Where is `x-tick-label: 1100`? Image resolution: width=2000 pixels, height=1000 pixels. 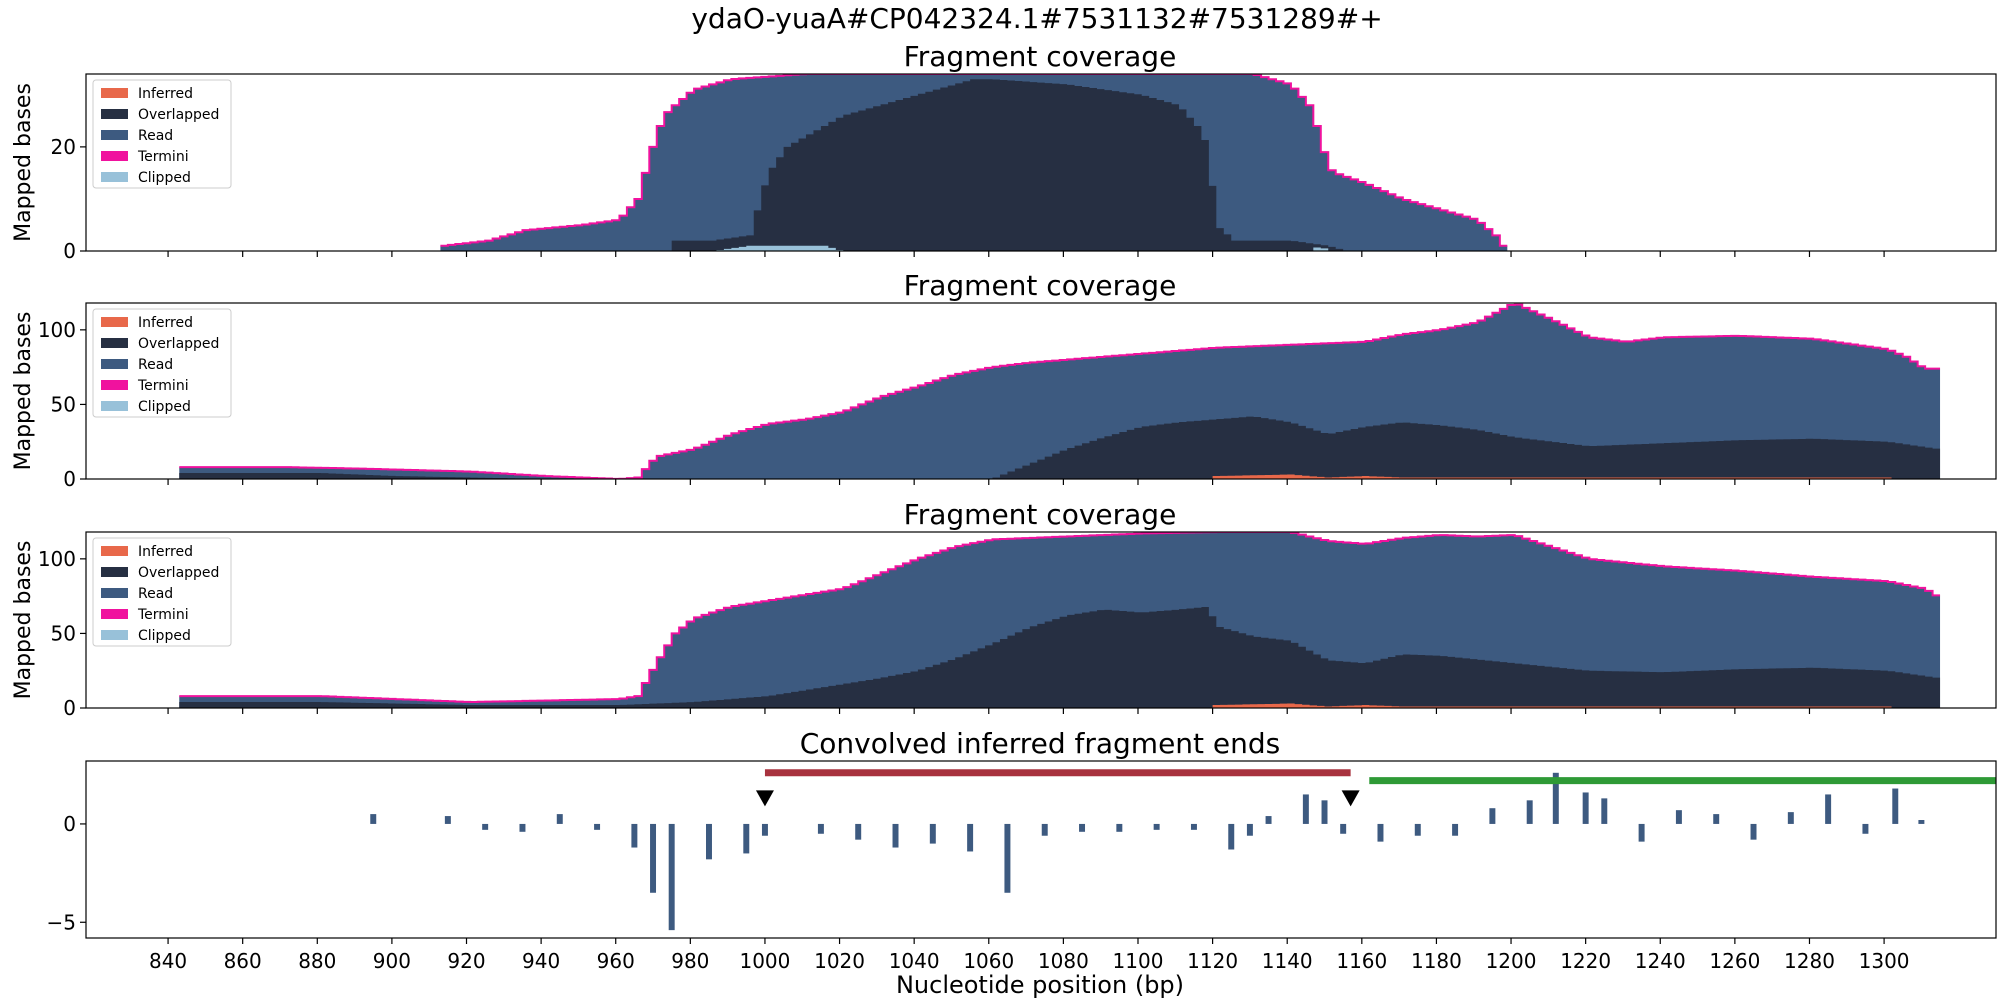 x-tick-label: 1100 is located at coordinates (1138, 961).